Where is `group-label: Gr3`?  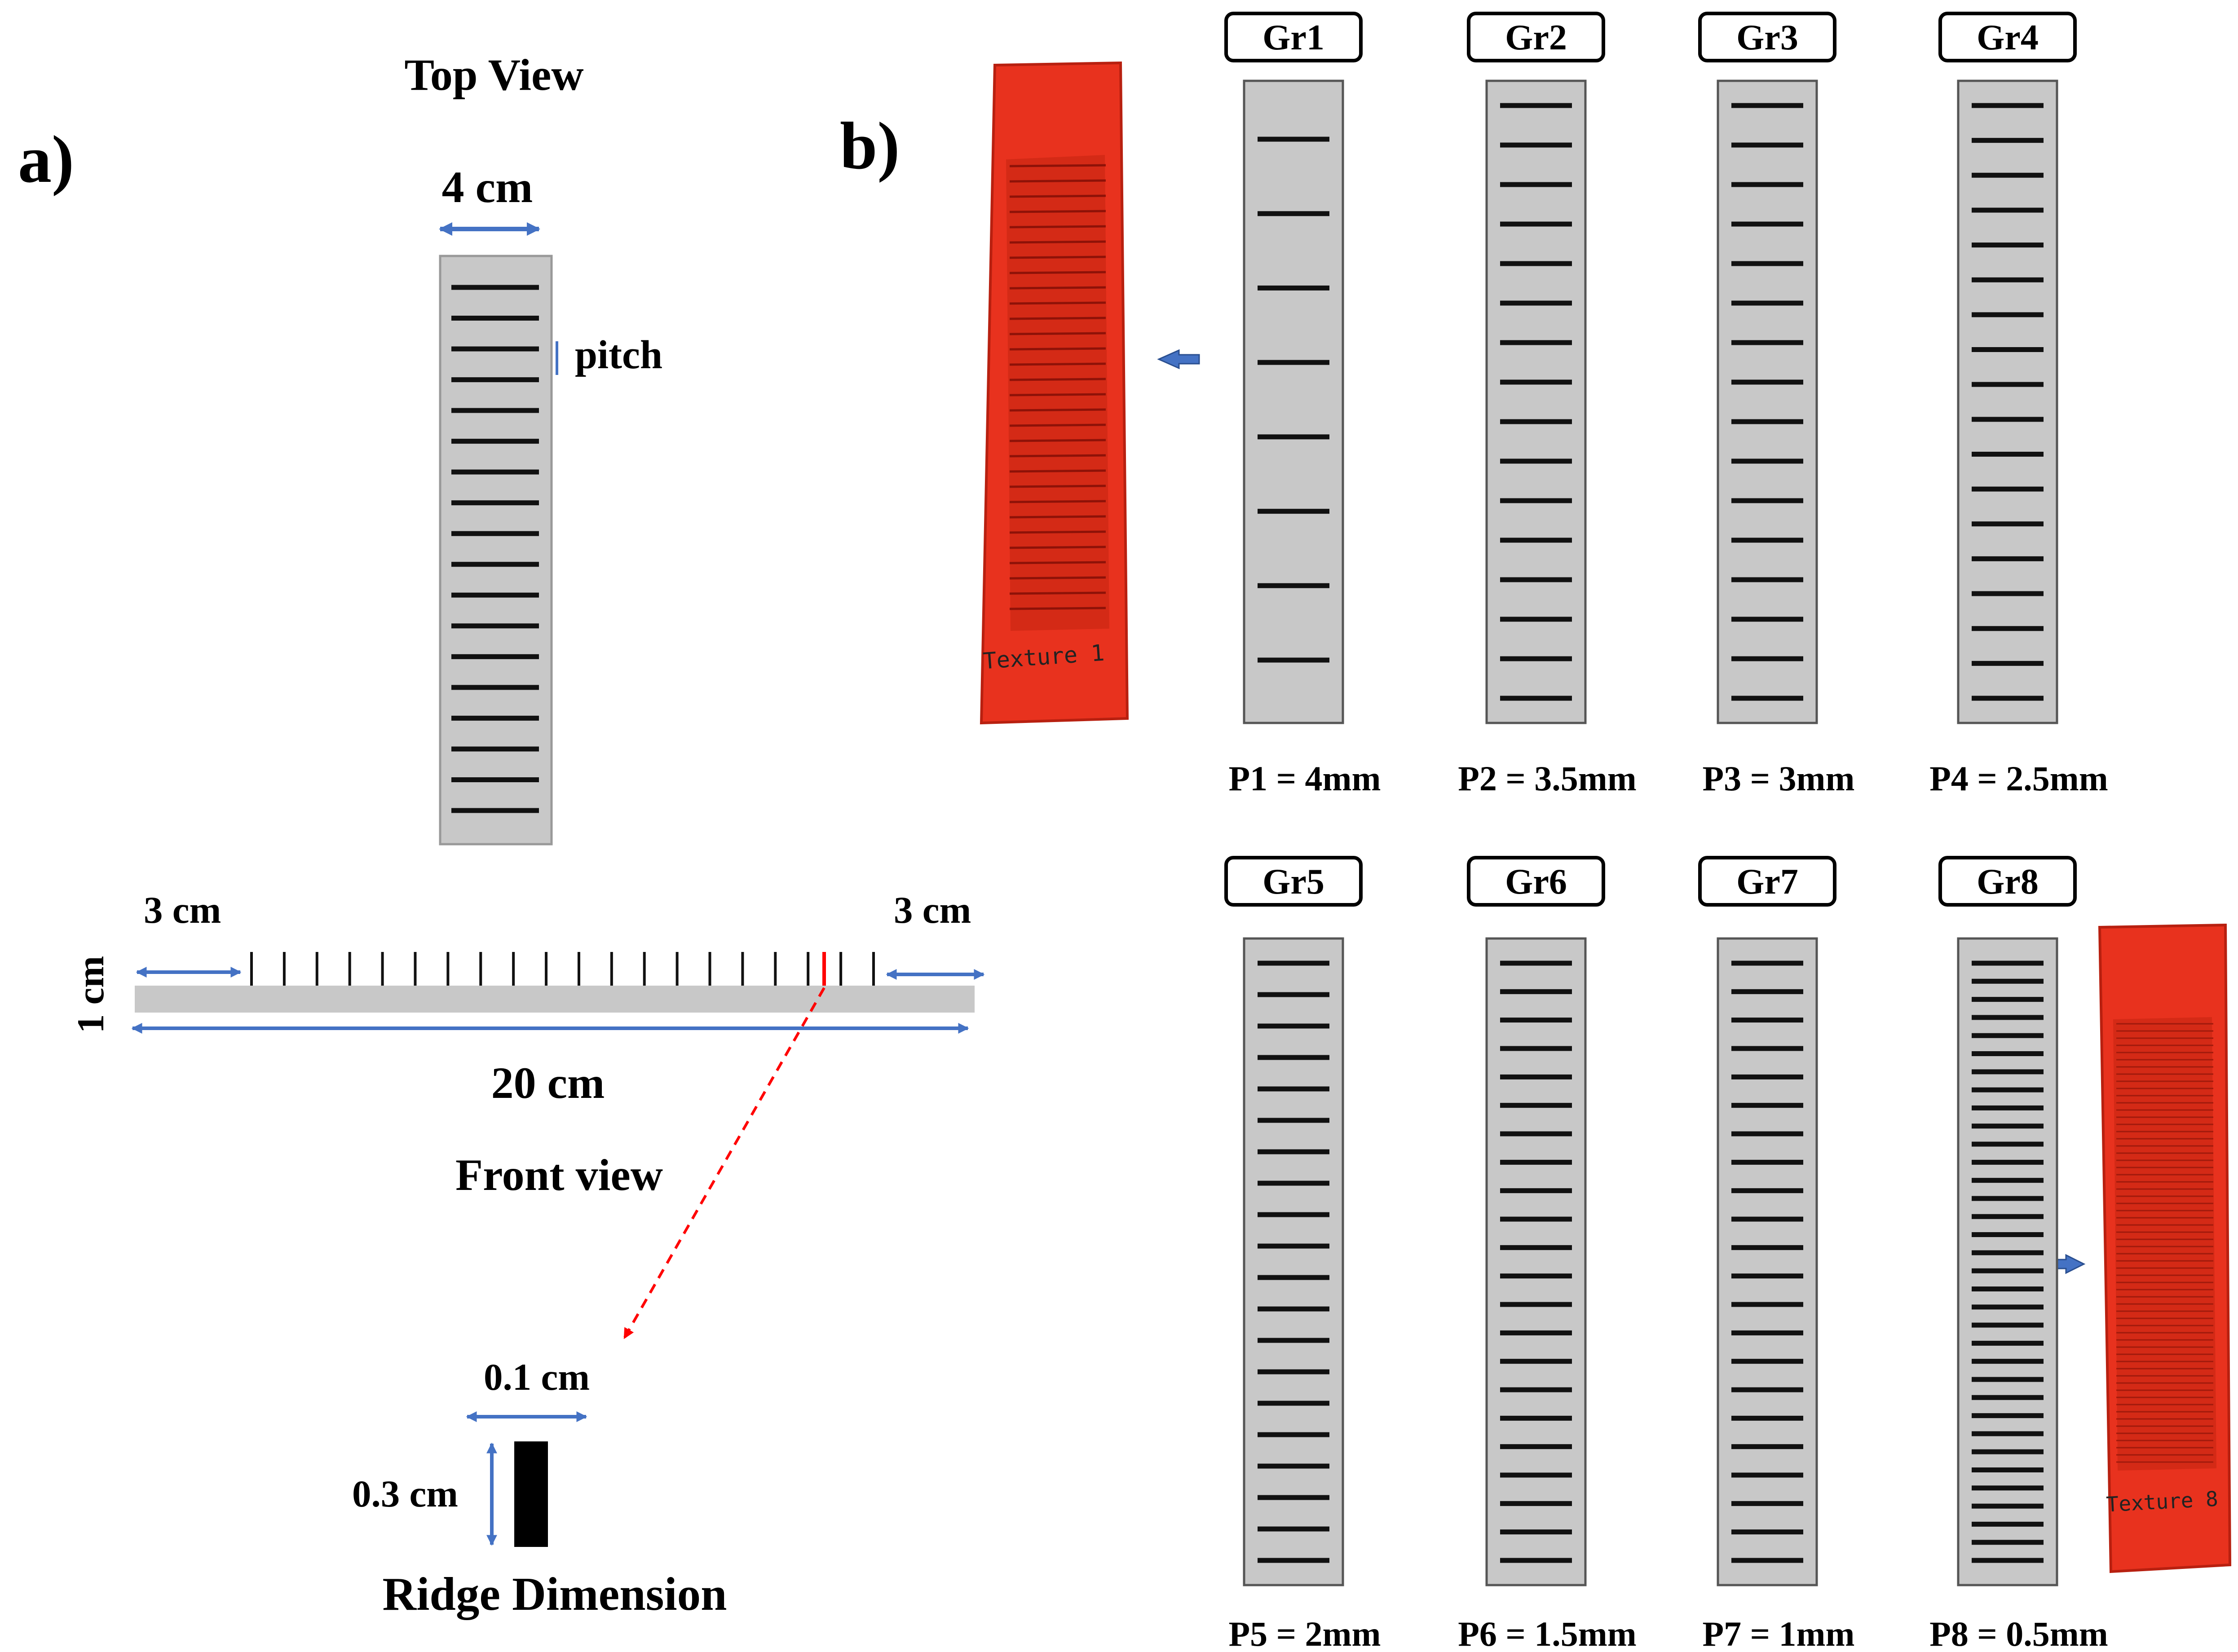 group-label: Gr3 is located at coordinates (1767, 37).